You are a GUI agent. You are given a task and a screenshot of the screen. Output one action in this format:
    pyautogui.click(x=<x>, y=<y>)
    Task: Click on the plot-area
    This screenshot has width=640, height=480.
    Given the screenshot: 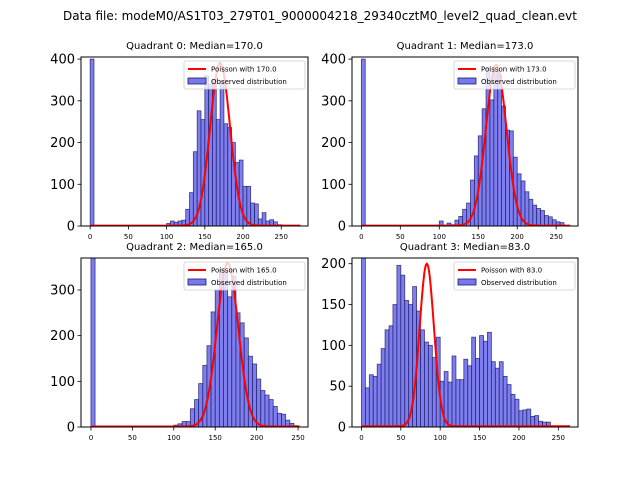 What is the action you would take?
    pyautogui.click(x=195, y=142)
    